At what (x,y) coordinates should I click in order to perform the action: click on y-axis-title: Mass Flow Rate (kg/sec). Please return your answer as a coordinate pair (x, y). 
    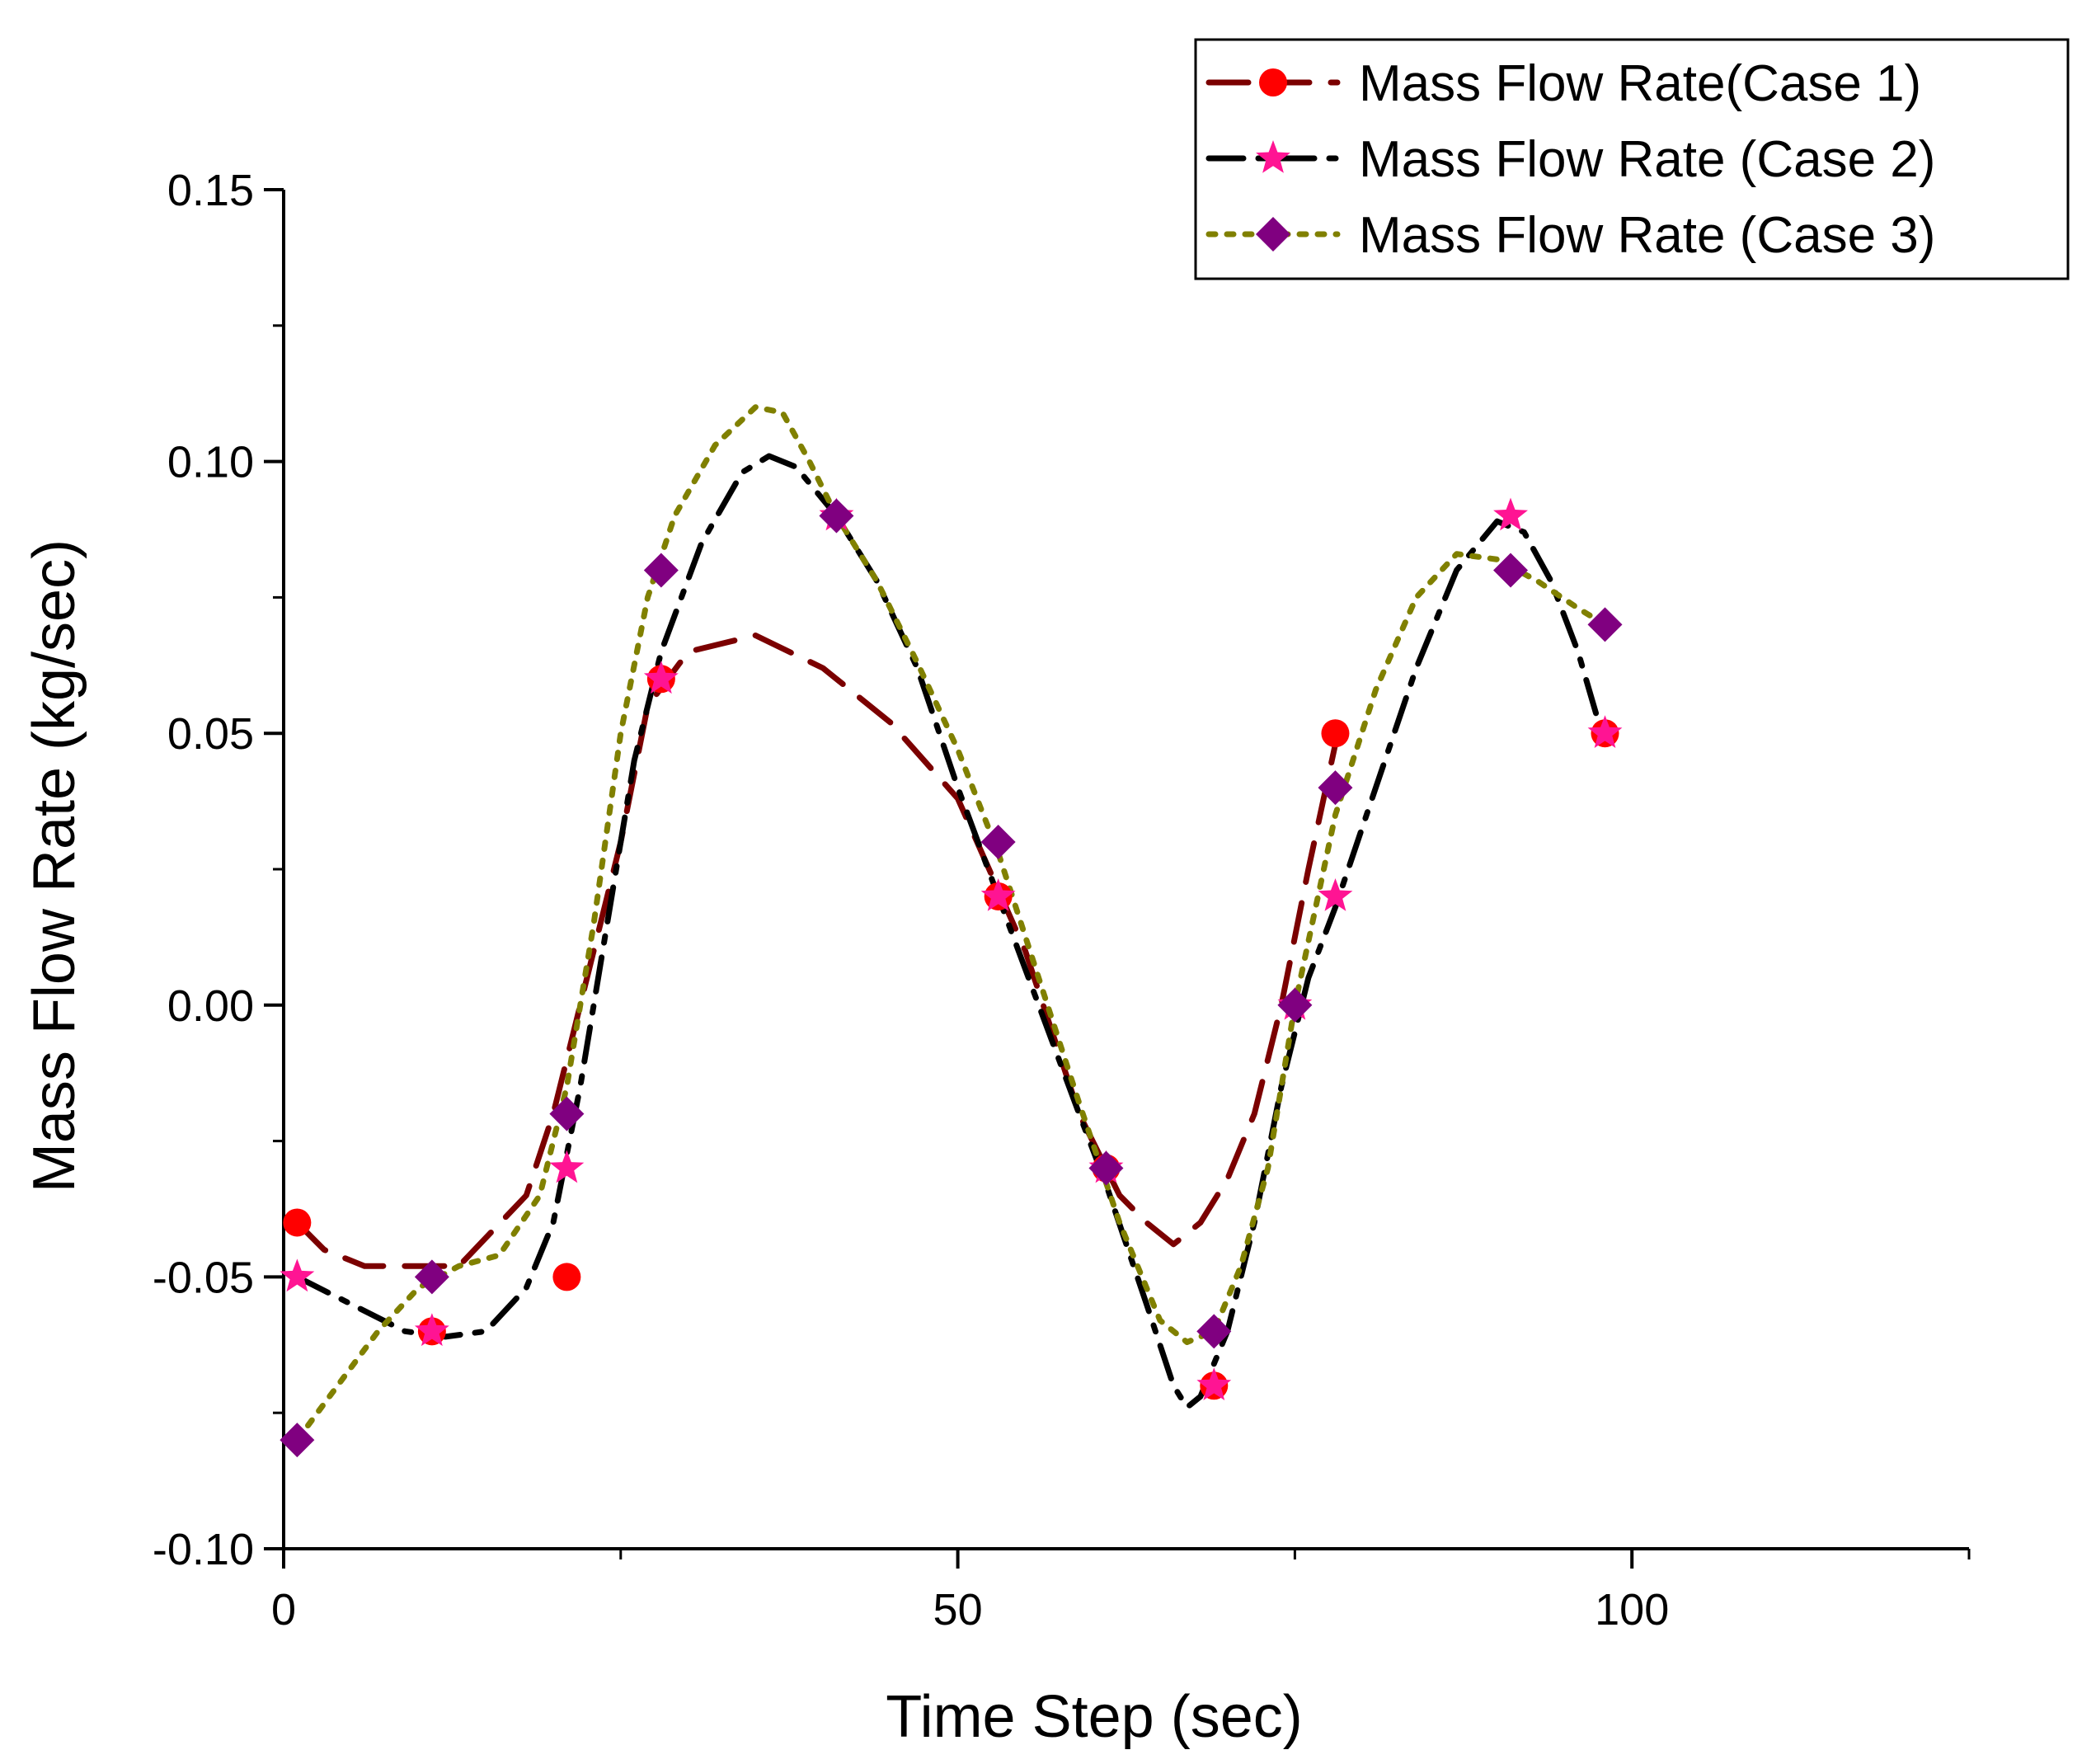
    Looking at the image, I should click on (54, 866).